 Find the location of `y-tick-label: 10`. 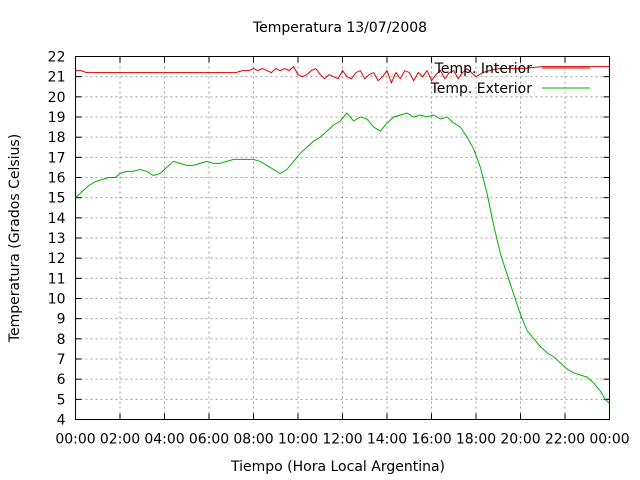

y-tick-label: 10 is located at coordinates (57, 300).